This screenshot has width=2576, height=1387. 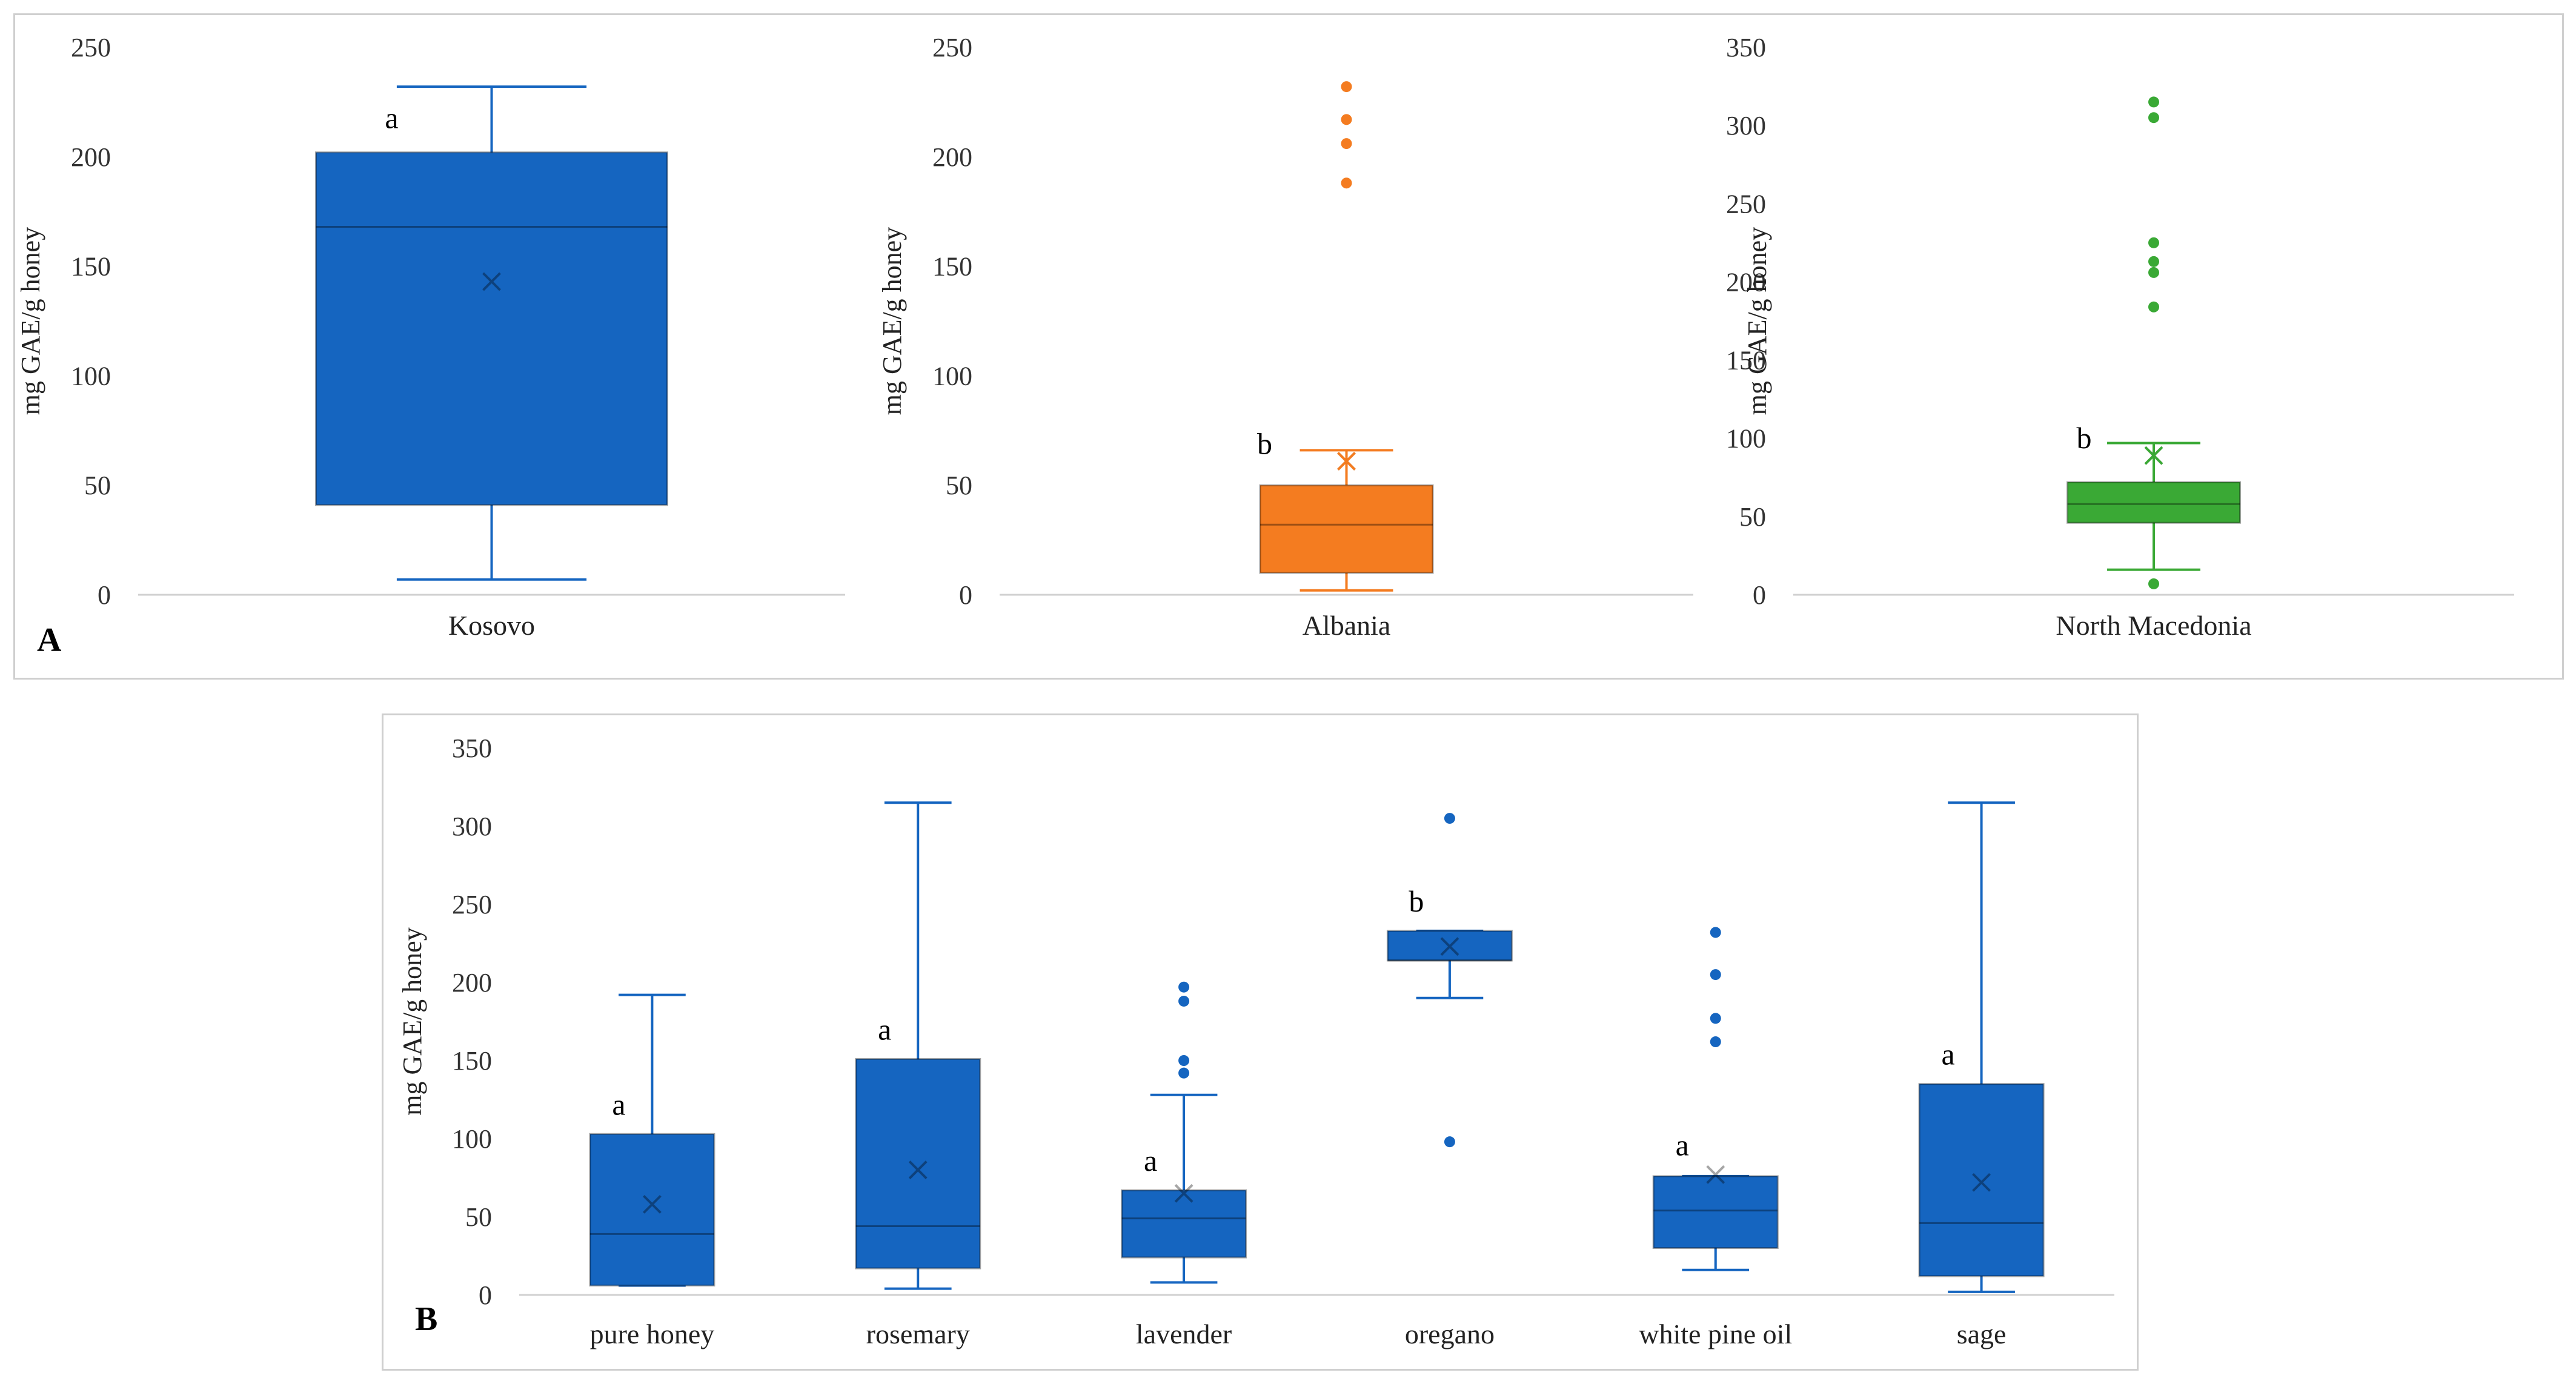 I want to click on box-rosemary, so click(x=918, y=1163).